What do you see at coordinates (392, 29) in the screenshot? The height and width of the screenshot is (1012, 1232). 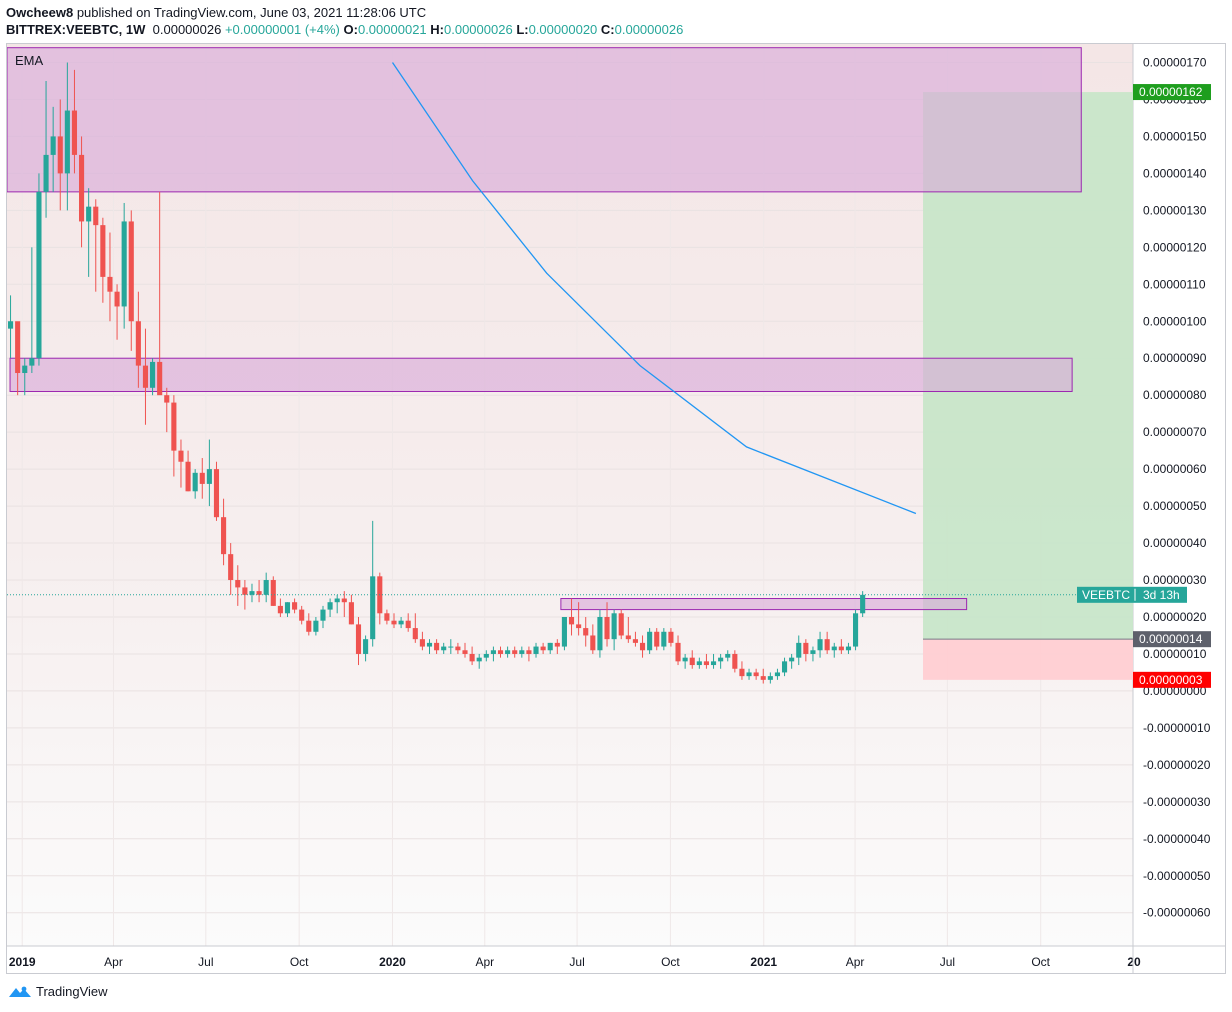 I see `open-value: 0.00000021` at bounding box center [392, 29].